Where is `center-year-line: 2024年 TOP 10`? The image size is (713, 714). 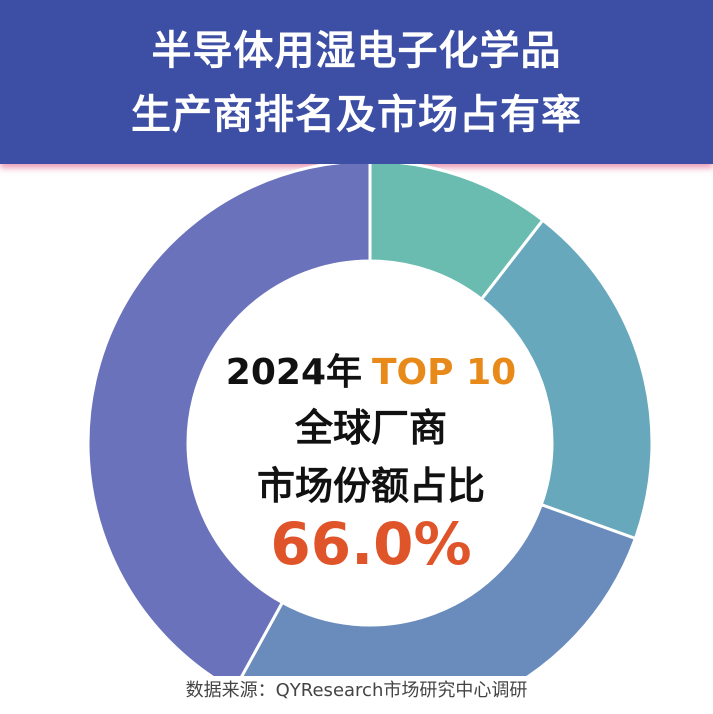
center-year-line: 2024年 TOP 10 is located at coordinates (371, 369).